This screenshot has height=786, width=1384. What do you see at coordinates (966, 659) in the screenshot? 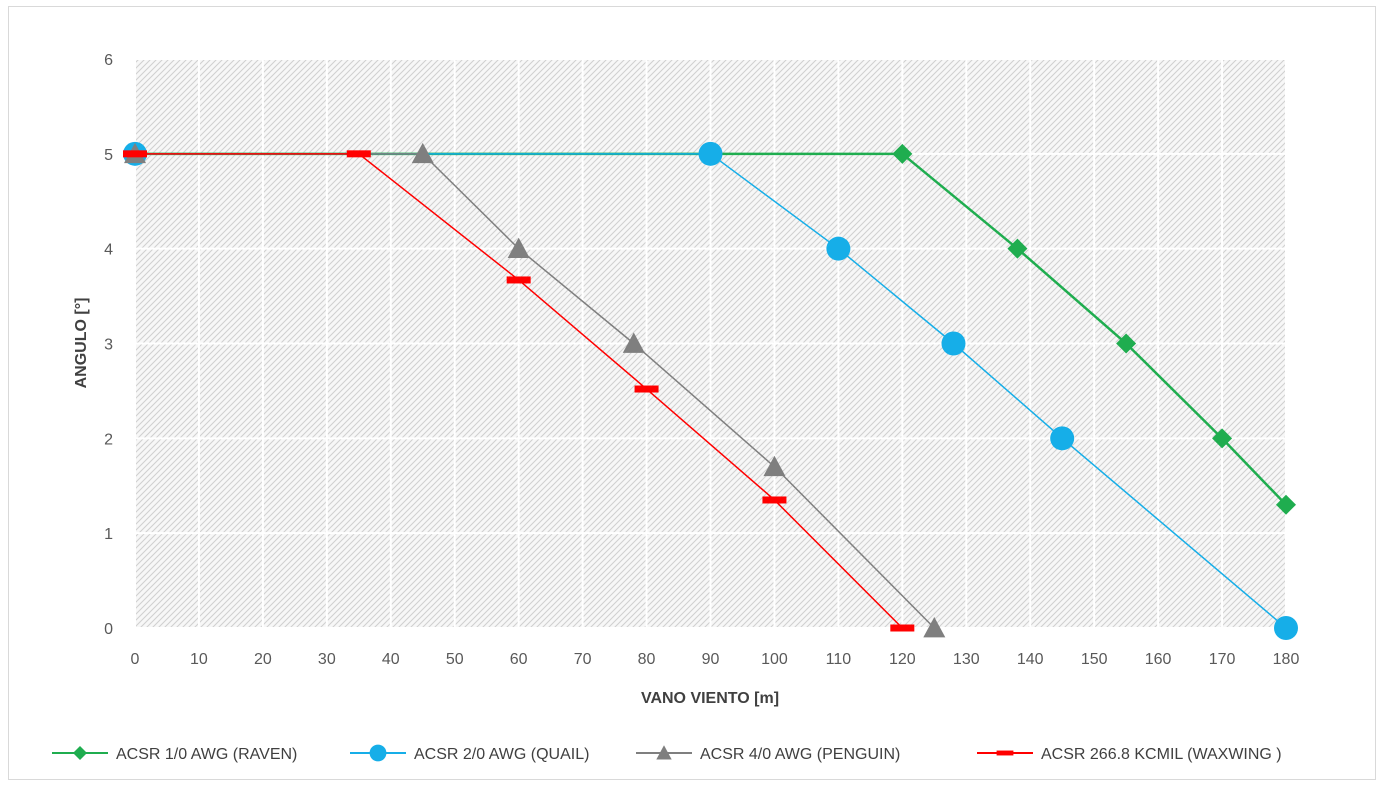
I see `x-tick-label: 130` at bounding box center [966, 659].